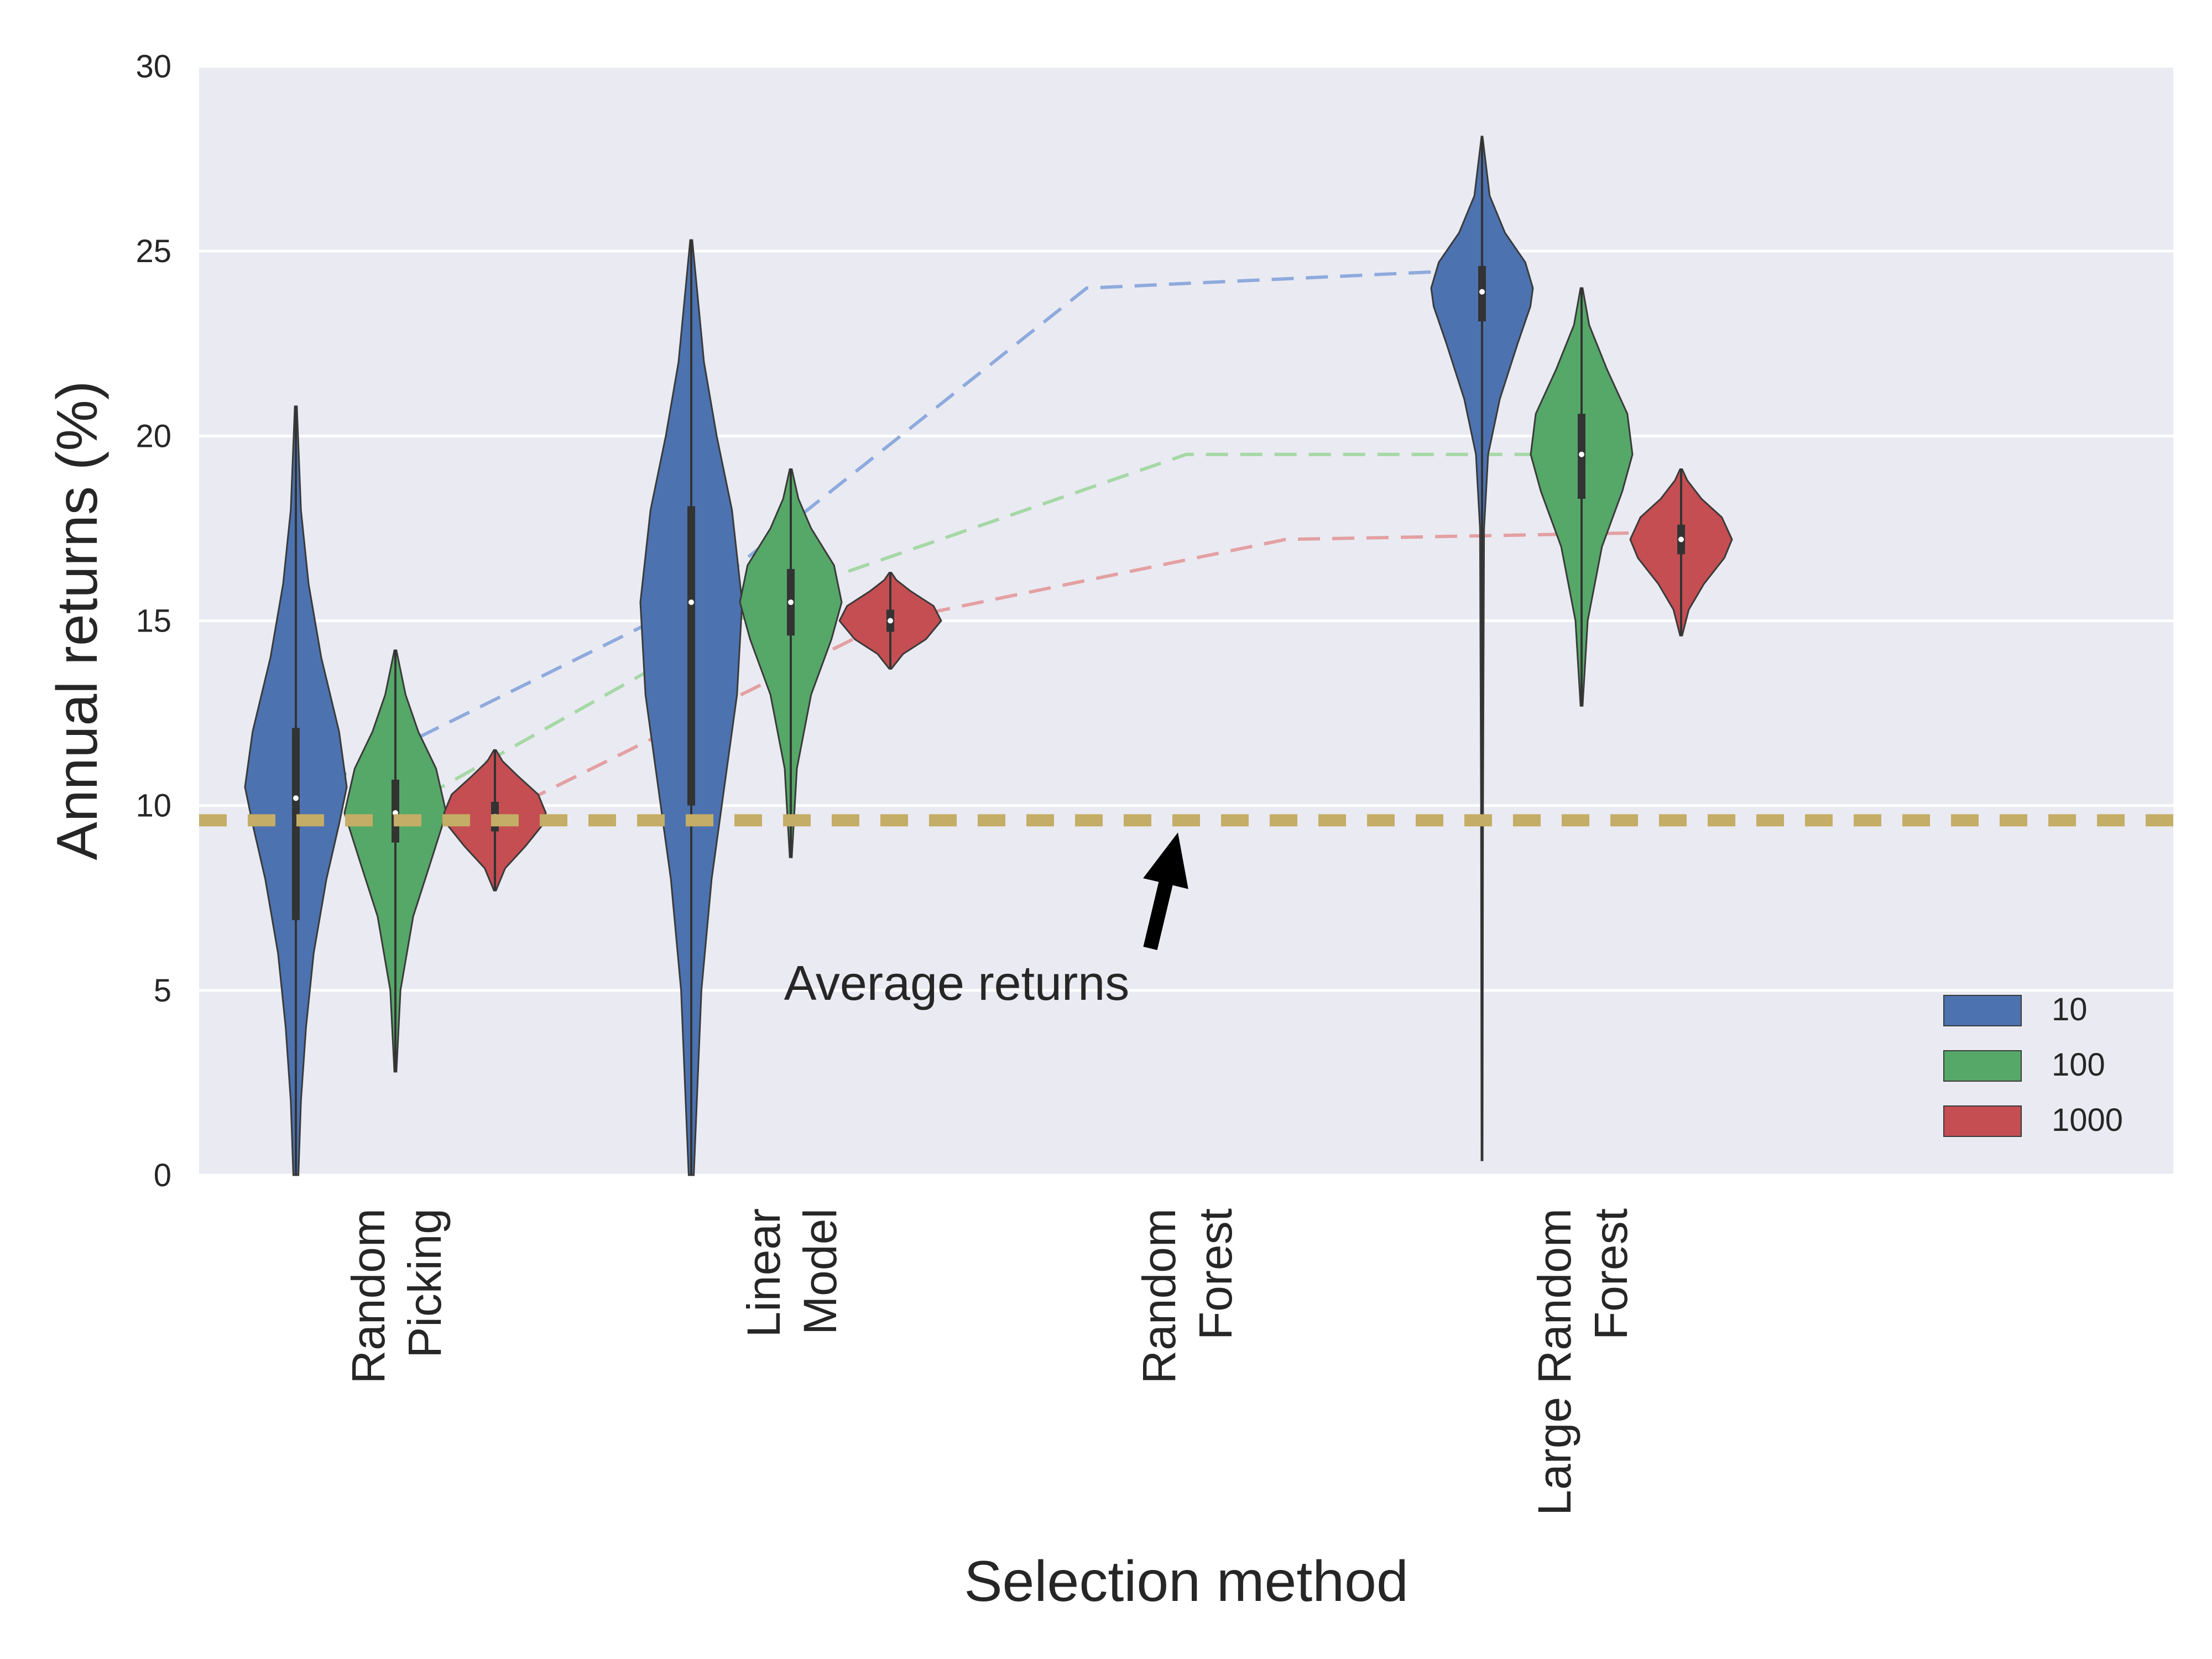 The width and height of the screenshot is (2212, 1659). Describe the element at coordinates (2070, 1010) in the screenshot. I see `legend-label-10: 10` at that location.